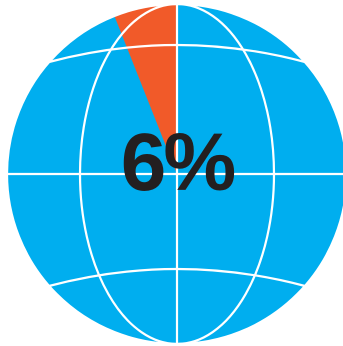 Image resolution: width=343 pixels, height=346 pixels. What do you see at coordinates (178, 162) in the screenshot?
I see `percent-label: 6%` at bounding box center [178, 162].